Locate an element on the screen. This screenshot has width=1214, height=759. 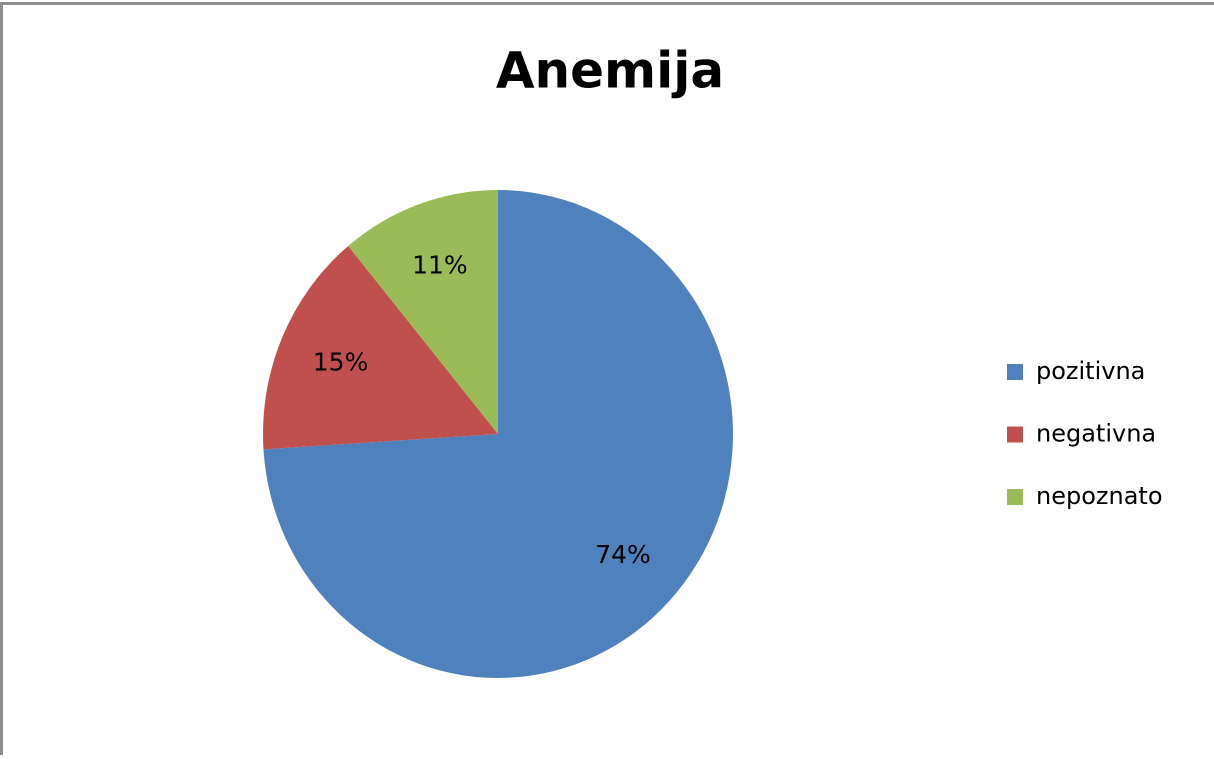
data-label: 15% is located at coordinates (341, 361).